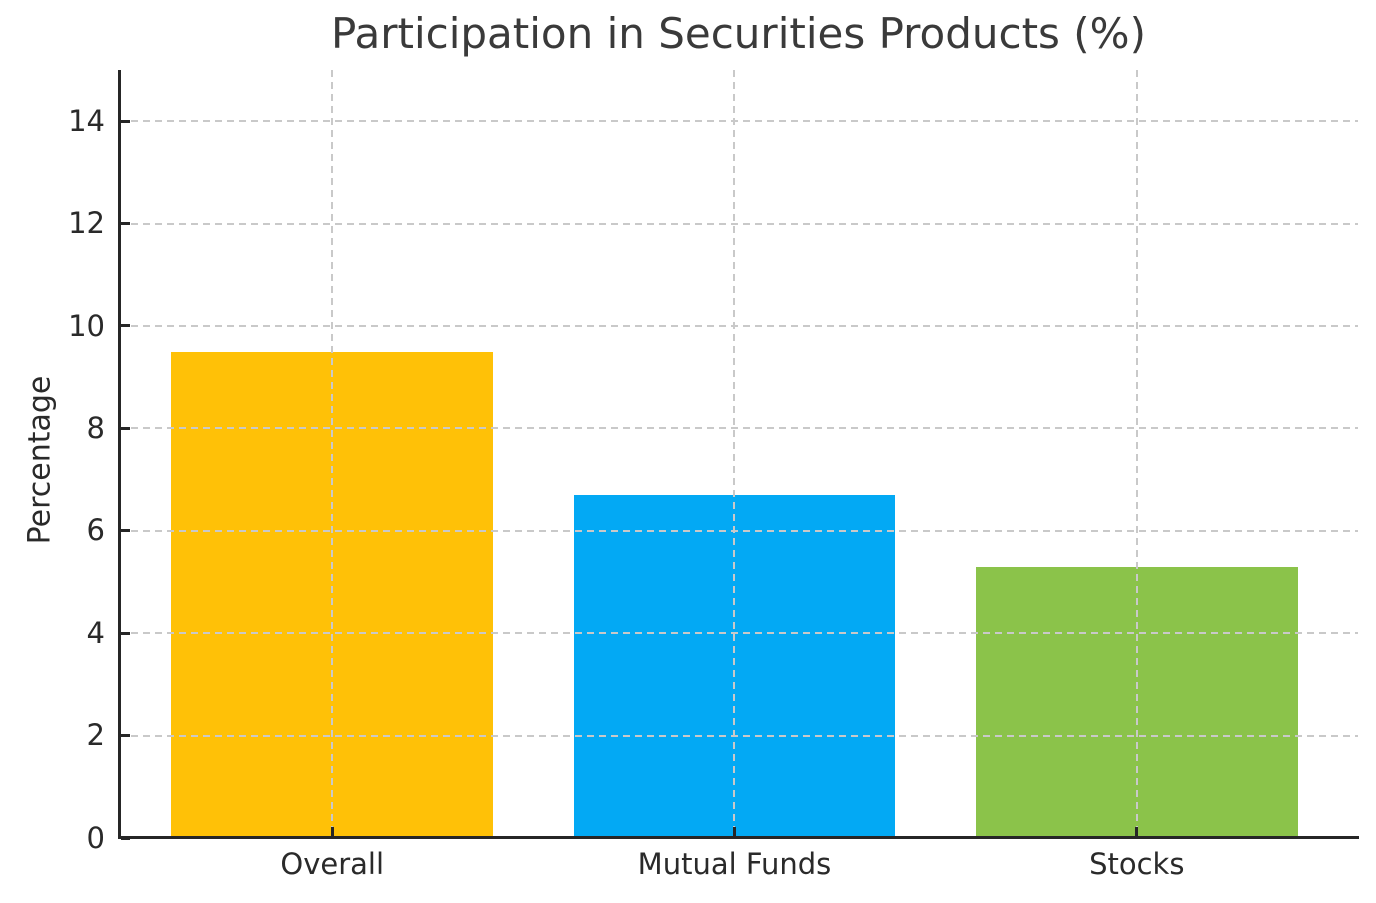 The image size is (1376, 903). Describe the element at coordinates (86, 325) in the screenshot. I see `y-tick-label-10: 10` at that location.